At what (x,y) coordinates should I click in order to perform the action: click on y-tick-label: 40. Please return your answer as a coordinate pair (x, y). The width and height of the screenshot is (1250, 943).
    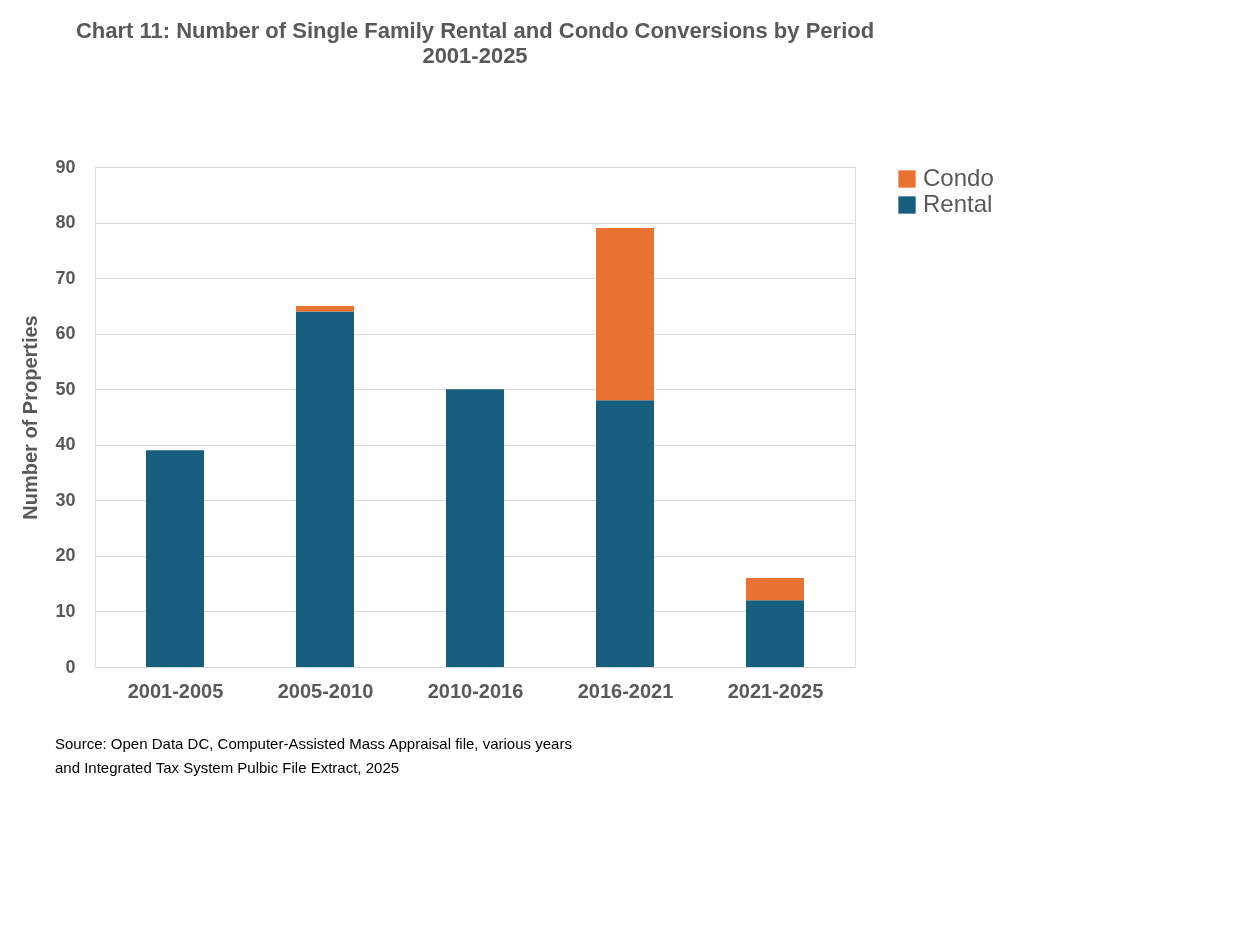
    Looking at the image, I should click on (65, 444).